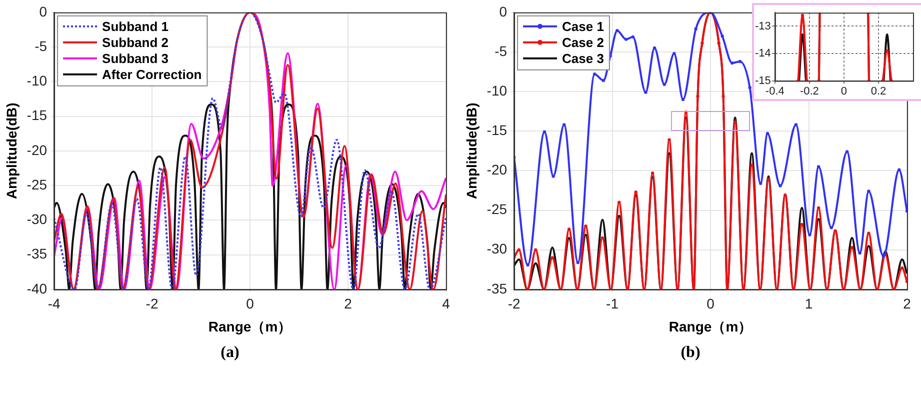  What do you see at coordinates (612, 304) in the screenshot?
I see `x-tick-label: -1` at bounding box center [612, 304].